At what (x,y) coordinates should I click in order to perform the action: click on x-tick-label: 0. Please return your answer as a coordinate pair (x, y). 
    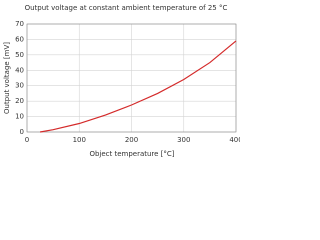
    Looking at the image, I should click on (27, 140).